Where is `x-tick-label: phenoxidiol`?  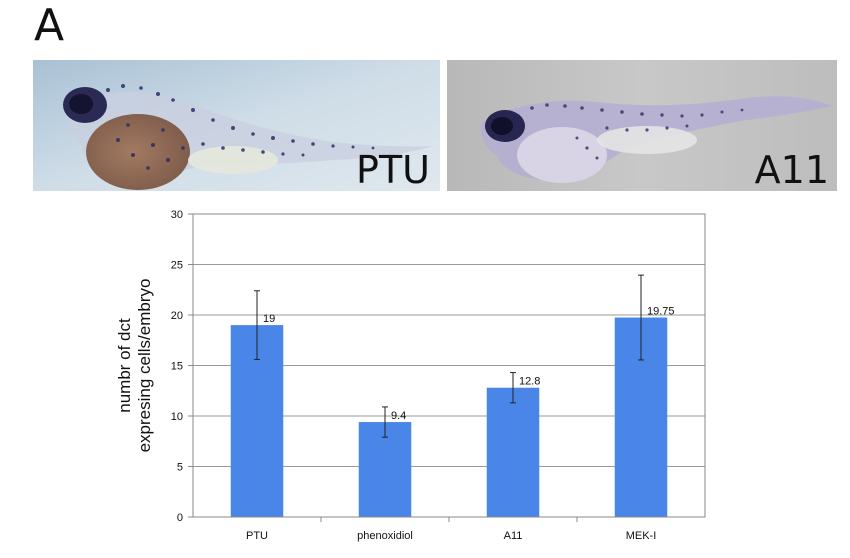
x-tick-label: phenoxidiol is located at coordinates (385, 536).